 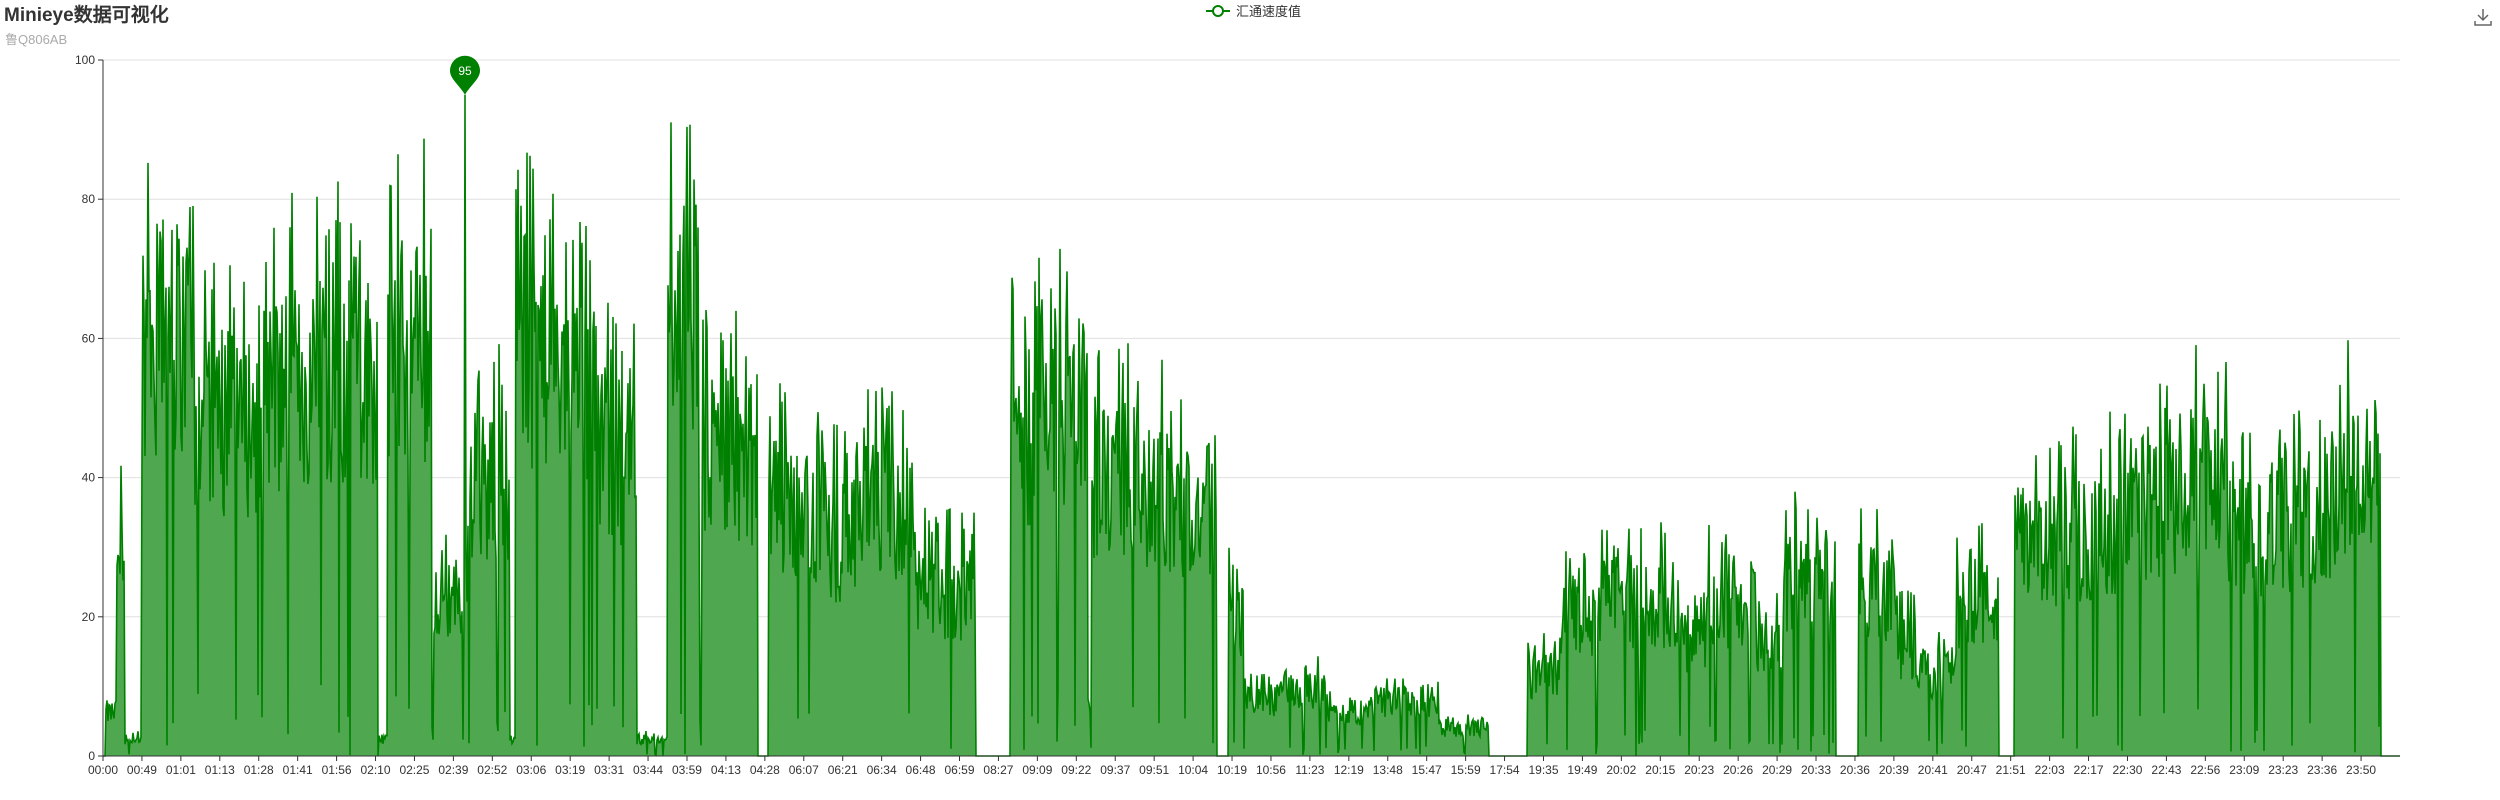 What do you see at coordinates (1855, 770) in the screenshot?
I see `x-tick-label: 20:36` at bounding box center [1855, 770].